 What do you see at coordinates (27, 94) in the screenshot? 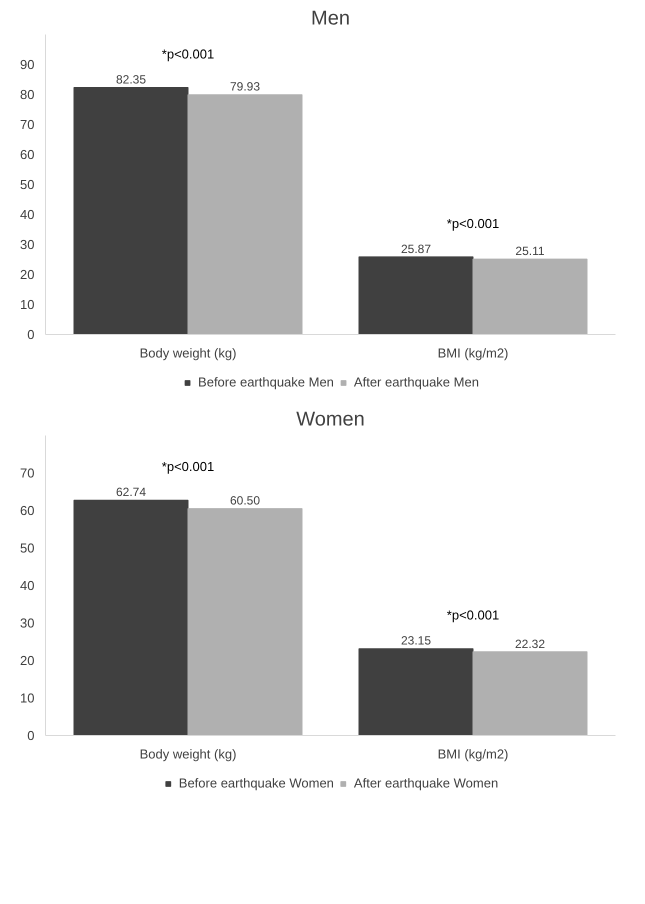
I see `y-tick-label: 80` at bounding box center [27, 94].